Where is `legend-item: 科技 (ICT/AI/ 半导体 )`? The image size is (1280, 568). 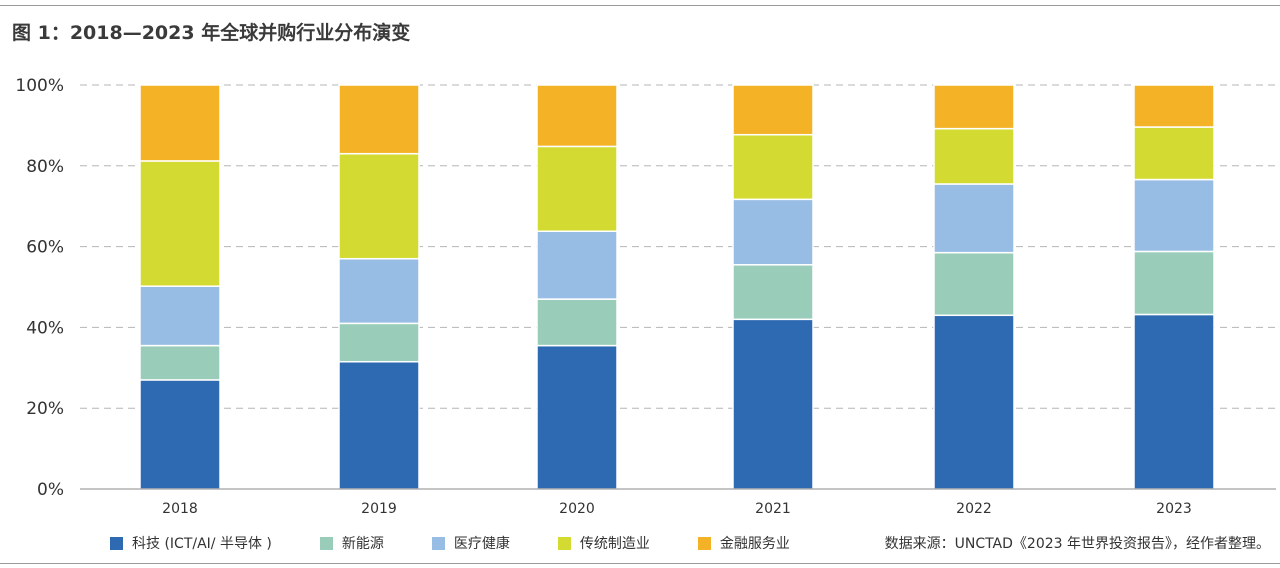 legend-item: 科技 (ICT/AI/ 半导体 ) is located at coordinates (191, 543).